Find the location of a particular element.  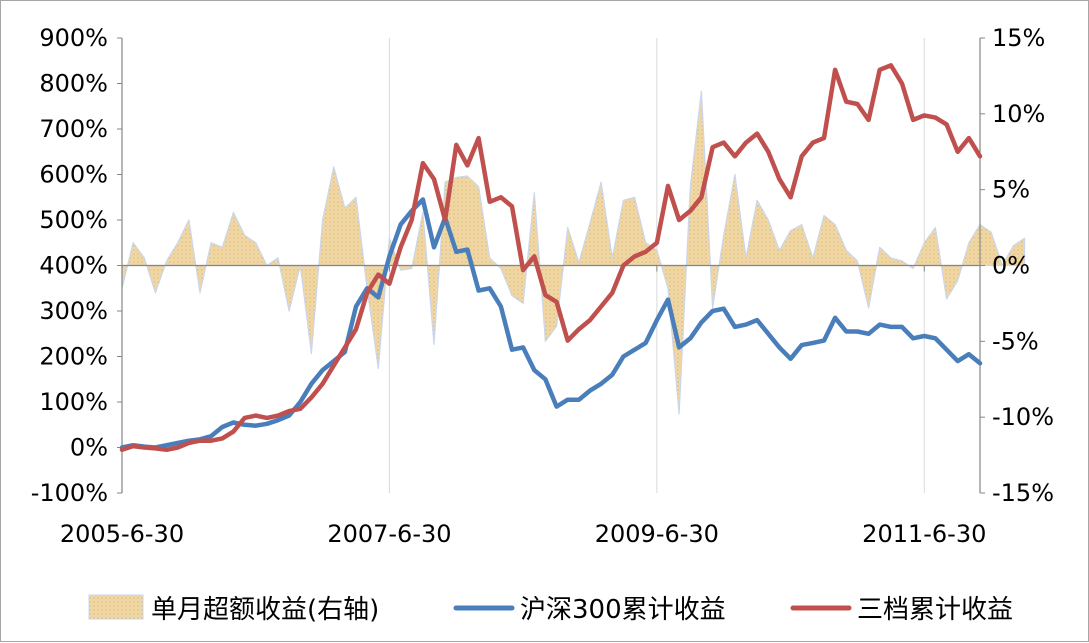

x-tick-label: 2009-6-30 is located at coordinates (657, 534).